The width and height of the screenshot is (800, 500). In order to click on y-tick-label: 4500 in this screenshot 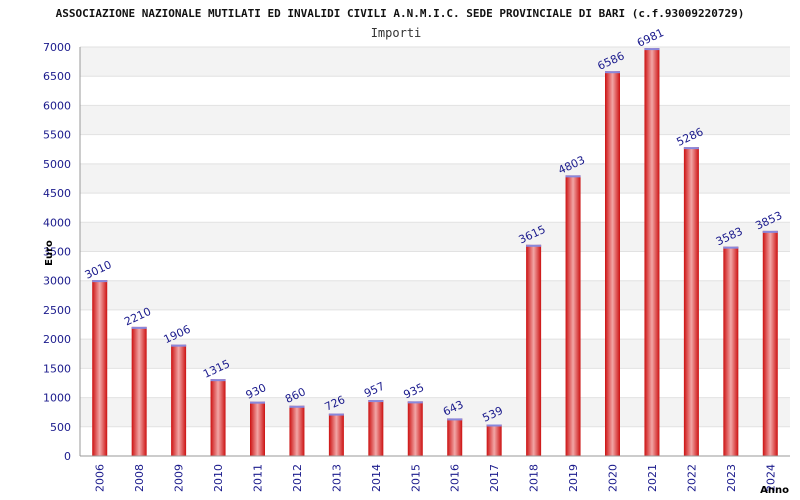, I will do `click(57, 193)`.